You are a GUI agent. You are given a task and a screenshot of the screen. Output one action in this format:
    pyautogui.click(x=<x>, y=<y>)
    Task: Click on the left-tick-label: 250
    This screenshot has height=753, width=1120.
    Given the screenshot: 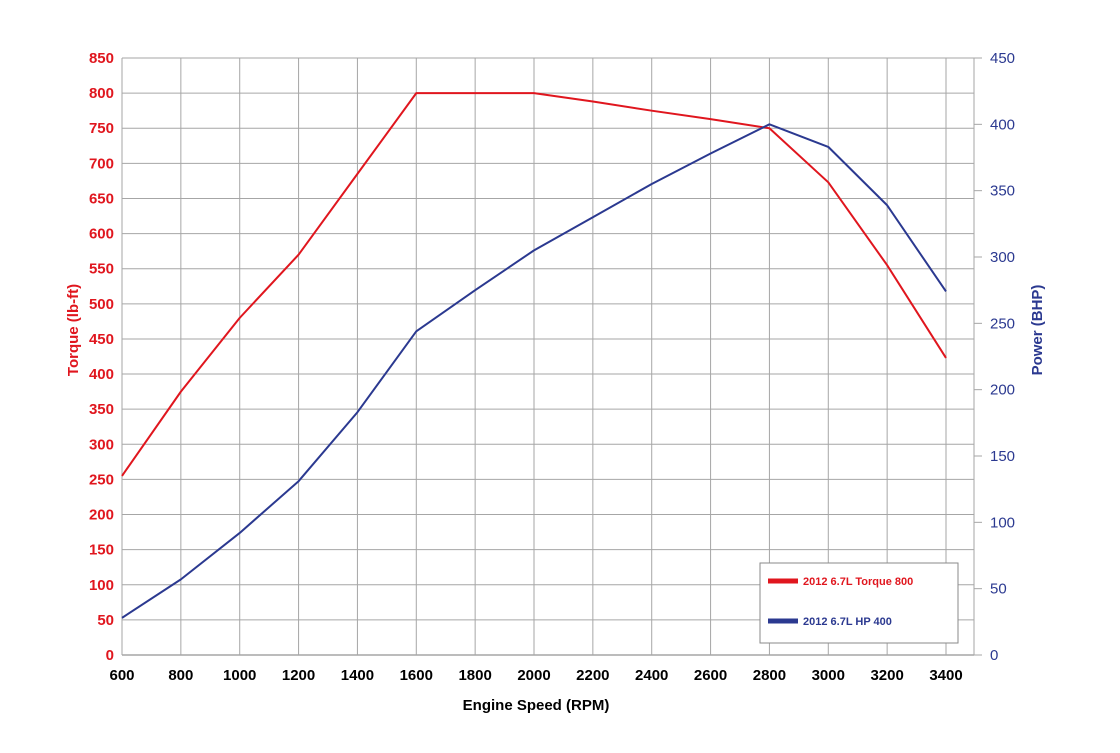 What is the action you would take?
    pyautogui.click(x=101, y=479)
    